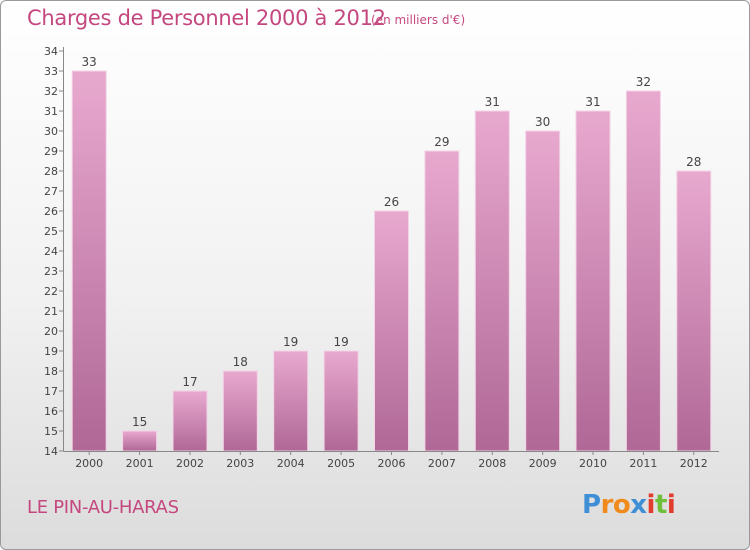 This screenshot has width=750, height=550. What do you see at coordinates (621, 505) in the screenshot?
I see `logo-letter: o` at bounding box center [621, 505].